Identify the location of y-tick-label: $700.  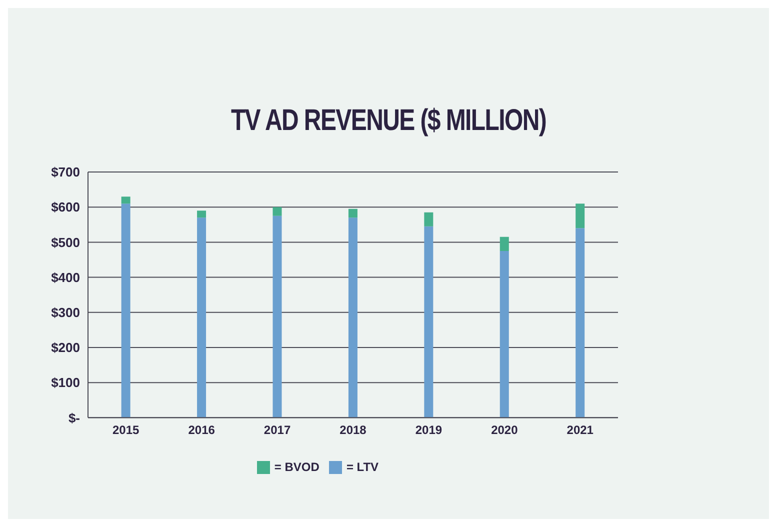
(65, 172).